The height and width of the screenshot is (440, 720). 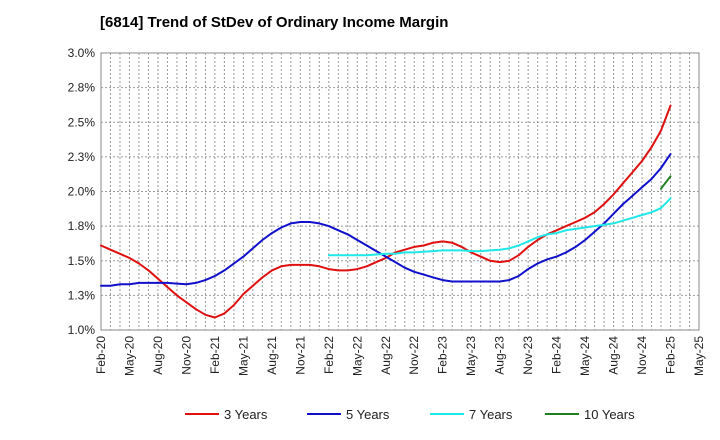 What do you see at coordinates (368, 414) in the screenshot?
I see `legend-label: 5 Years` at bounding box center [368, 414].